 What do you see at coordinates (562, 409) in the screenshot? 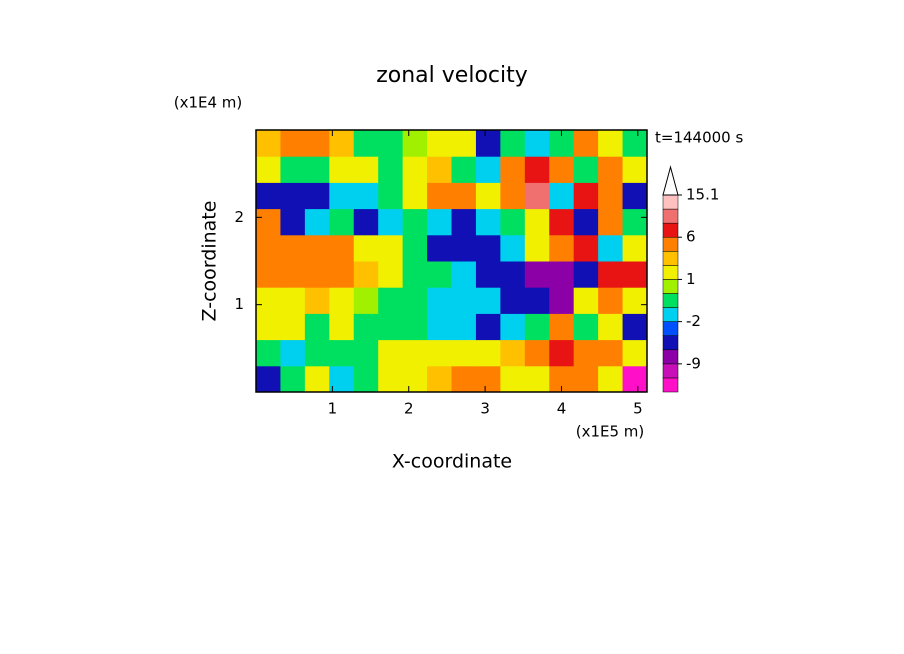
I see `x-tick-label: 4` at bounding box center [562, 409].